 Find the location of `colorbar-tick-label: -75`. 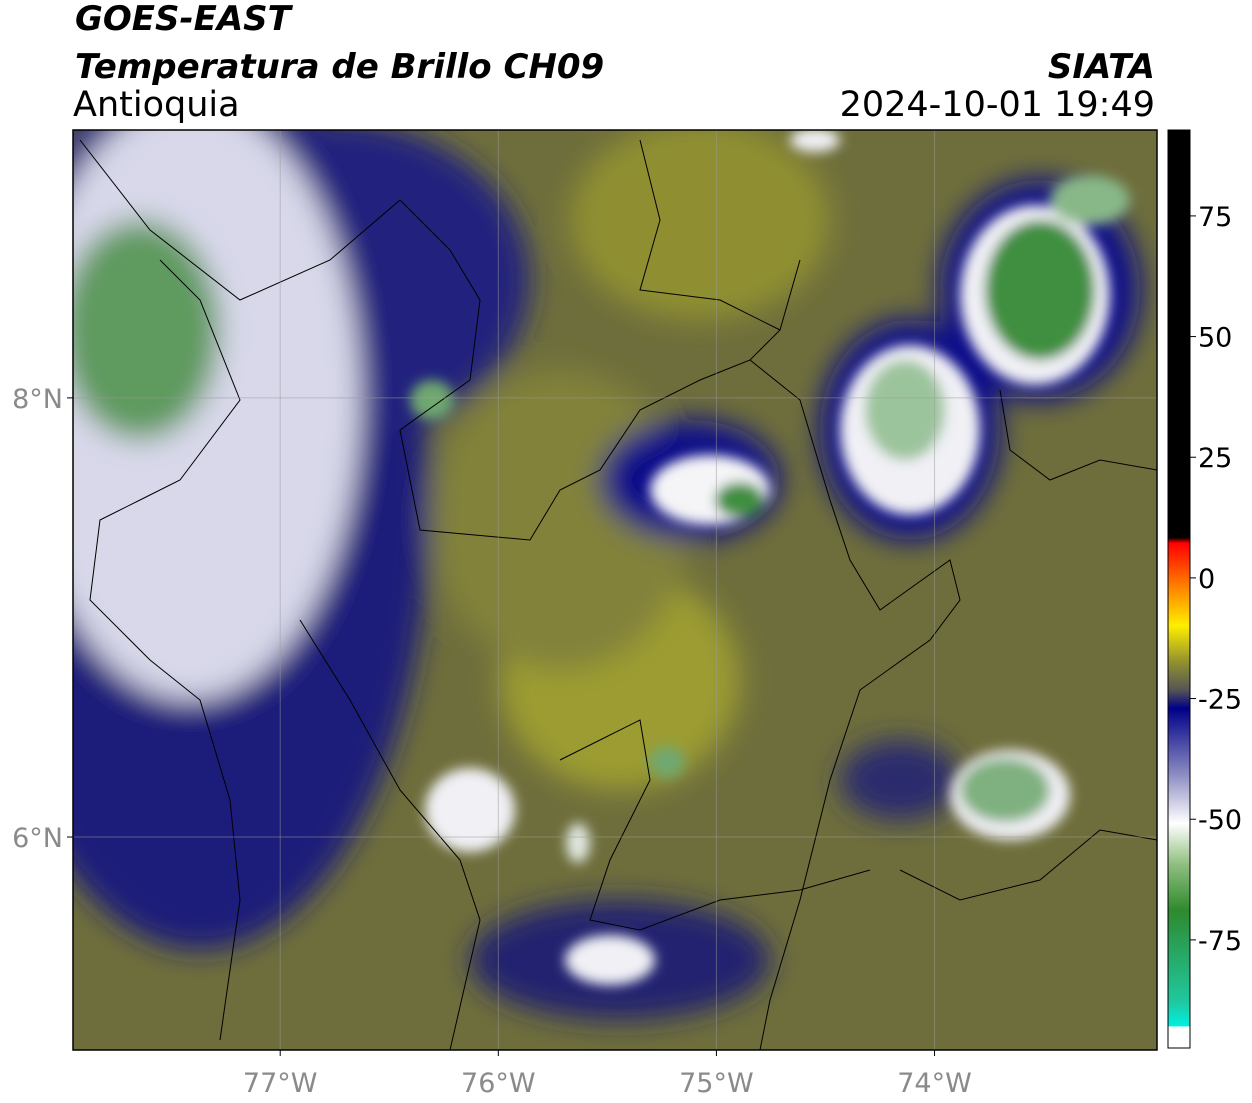

colorbar-tick-label: -75 is located at coordinates (1220, 941).